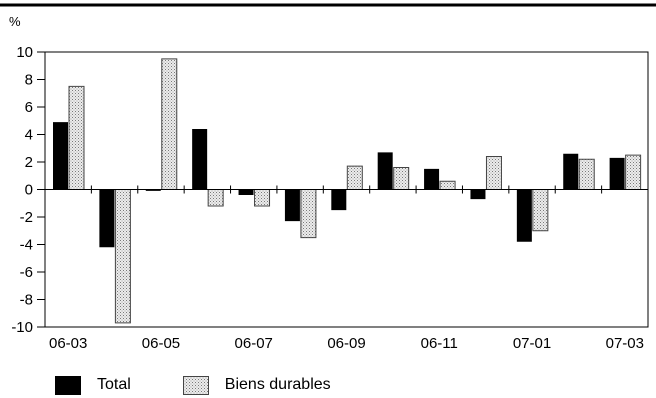  I want to click on x-tick-label: 06-07, so click(254, 343).